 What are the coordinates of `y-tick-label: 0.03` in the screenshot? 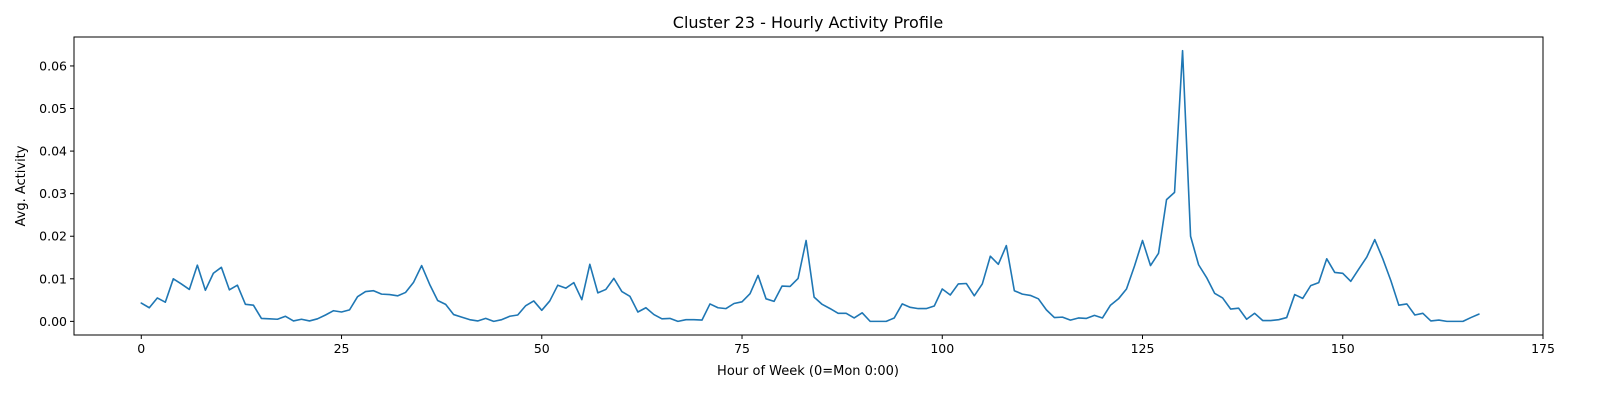 It's located at (53, 193).